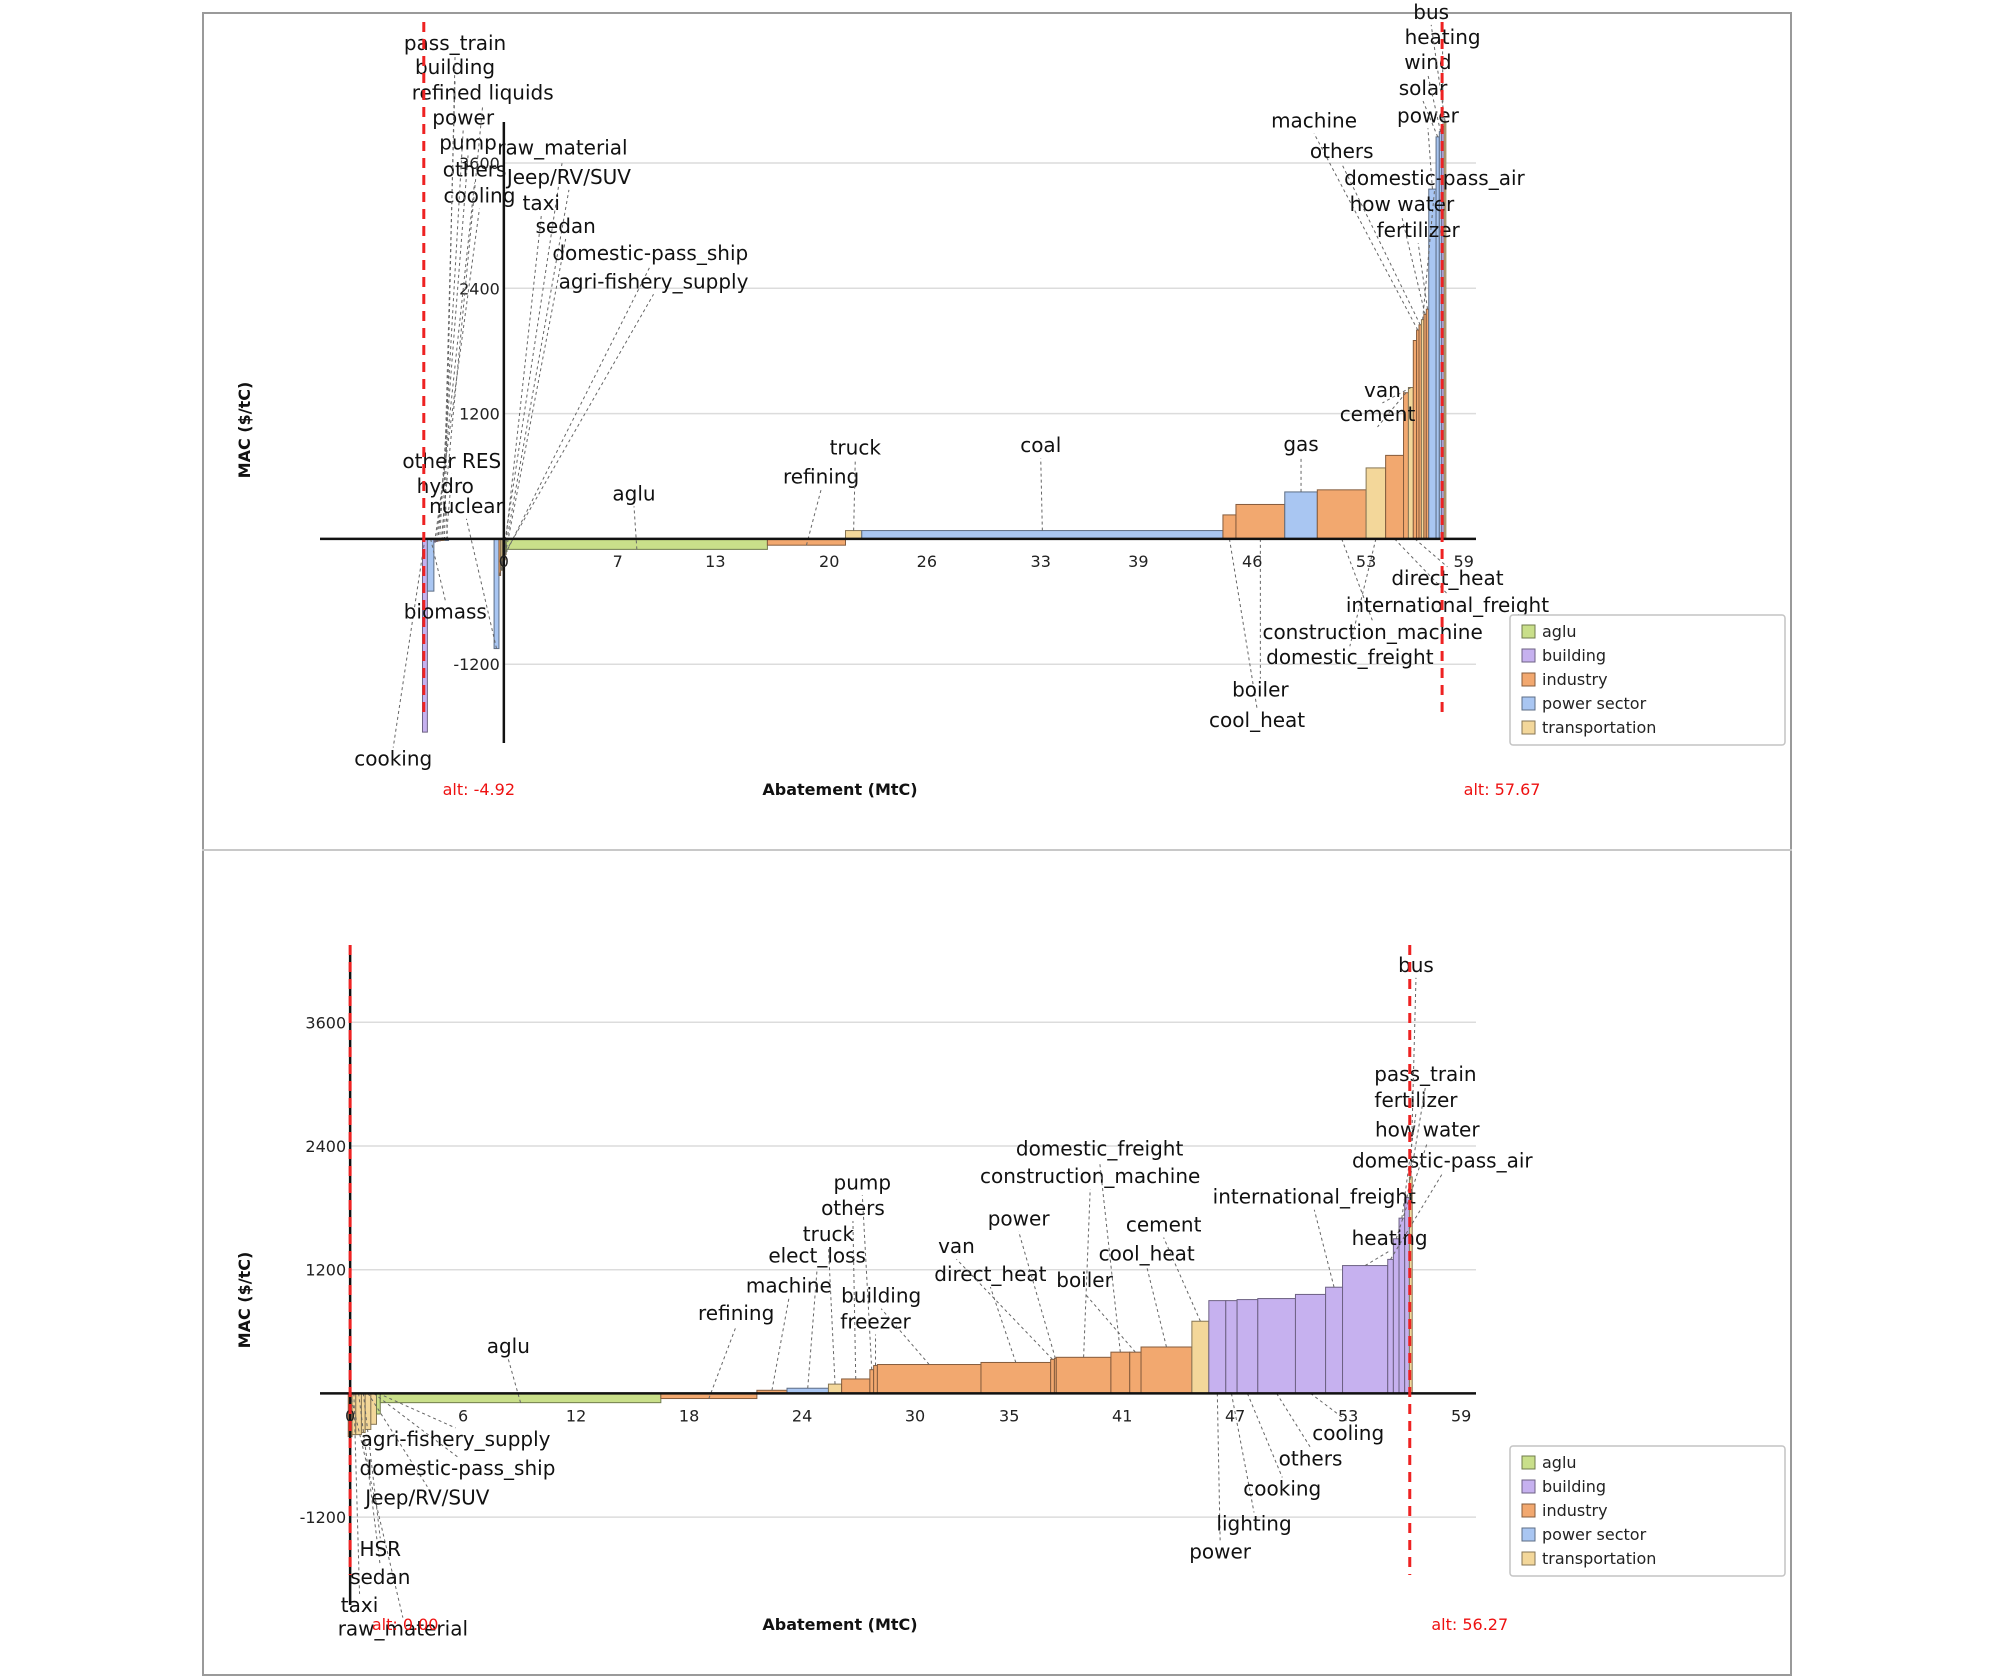 This screenshot has height=1676, width=2008. I want to click on bar-building, so click(929, 1379).